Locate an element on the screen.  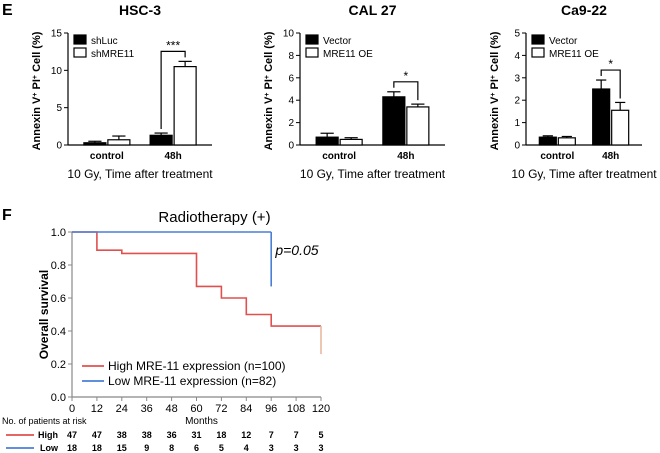
risk-row-label: Low is located at coordinates (49, 448).